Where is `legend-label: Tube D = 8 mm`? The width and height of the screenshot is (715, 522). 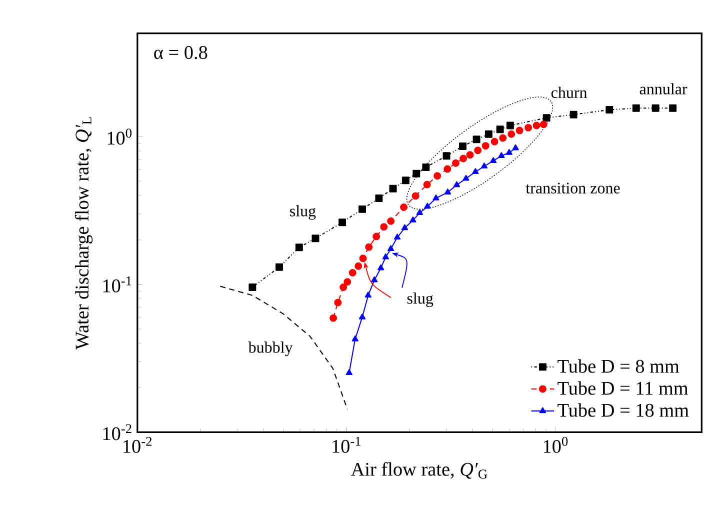
legend-label: Tube D = 8 mm is located at coordinates (619, 367).